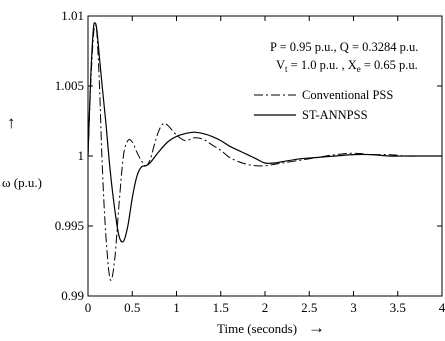 This screenshot has width=445, height=341. Describe the element at coordinates (22, 182) in the screenshot. I see `y-axis-label: ω (p.u.)` at that location.